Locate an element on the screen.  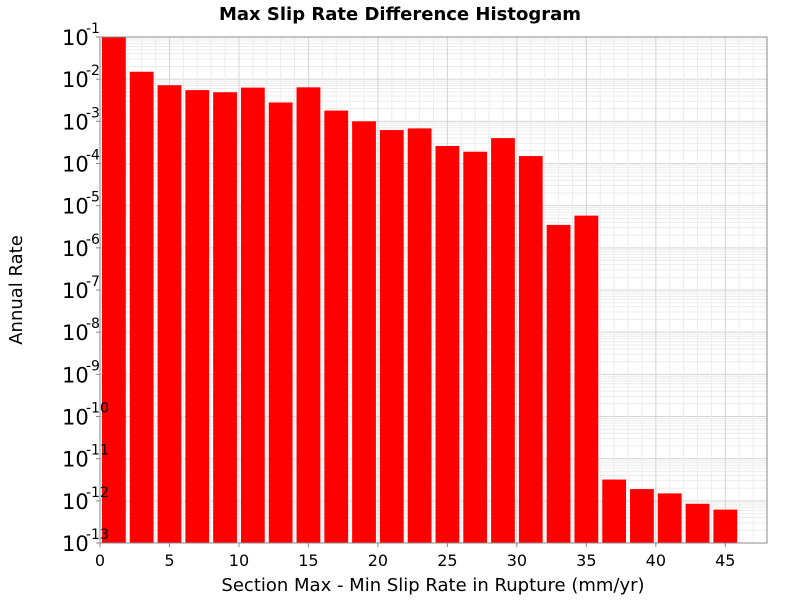
y-axis-label: Annual Rate is located at coordinates (16, 290).